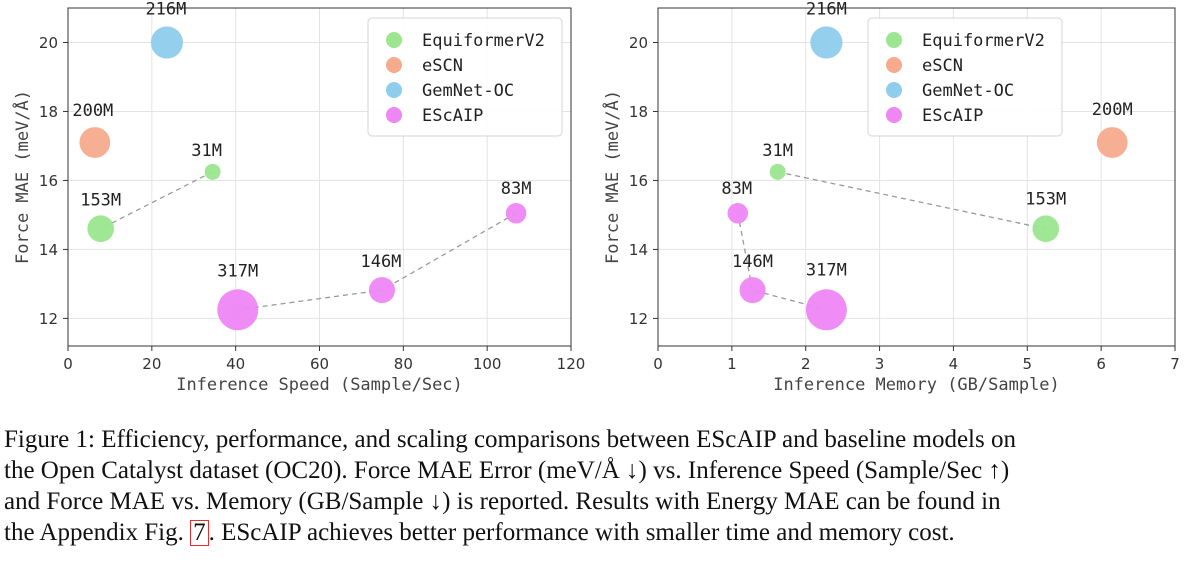 The width and height of the screenshot is (1200, 570). Describe the element at coordinates (571, 364) in the screenshot. I see `x-tick-label: 120` at that location.